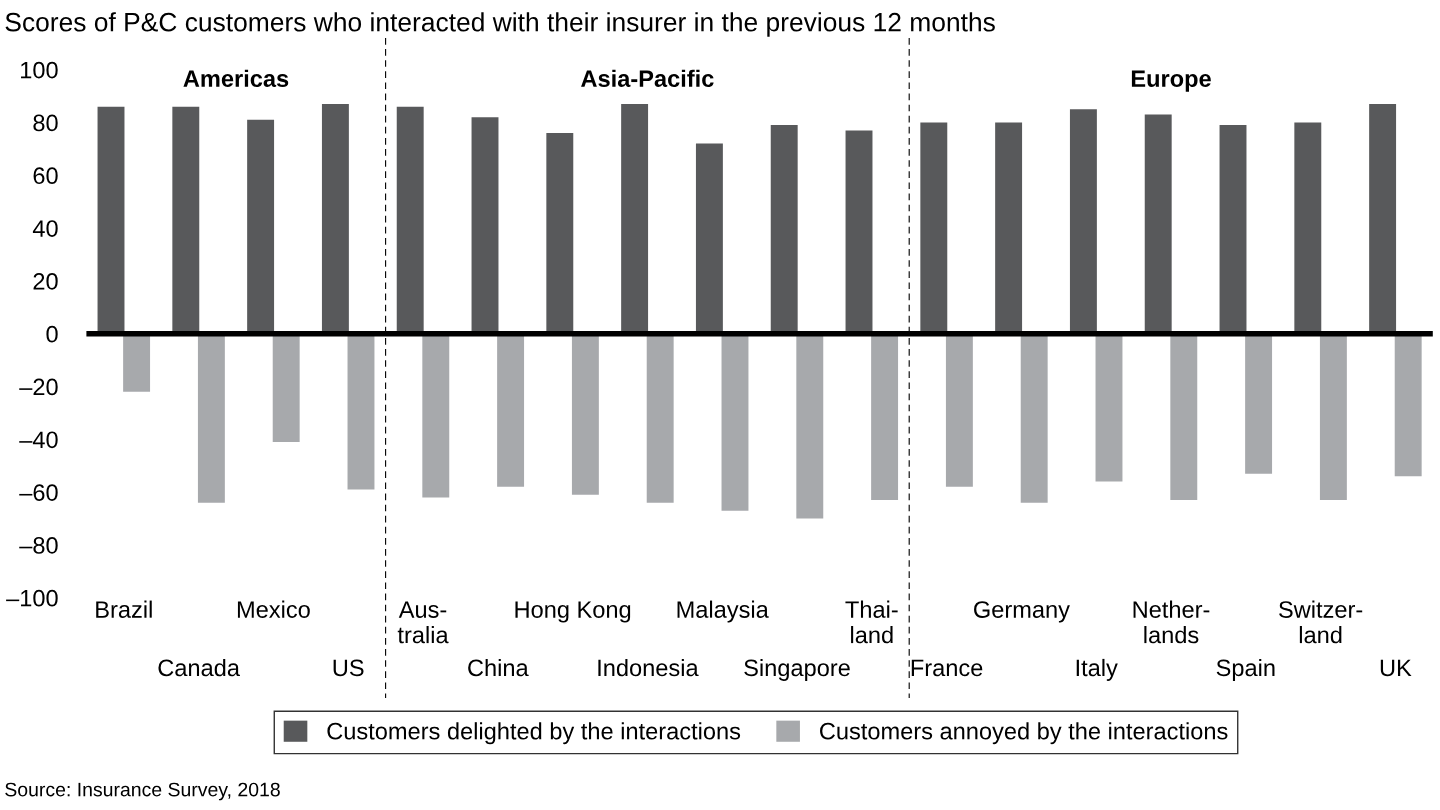 The image size is (1440, 810). Describe the element at coordinates (871, 622) in the screenshot. I see `x-tick-label: Thai- land` at that location.